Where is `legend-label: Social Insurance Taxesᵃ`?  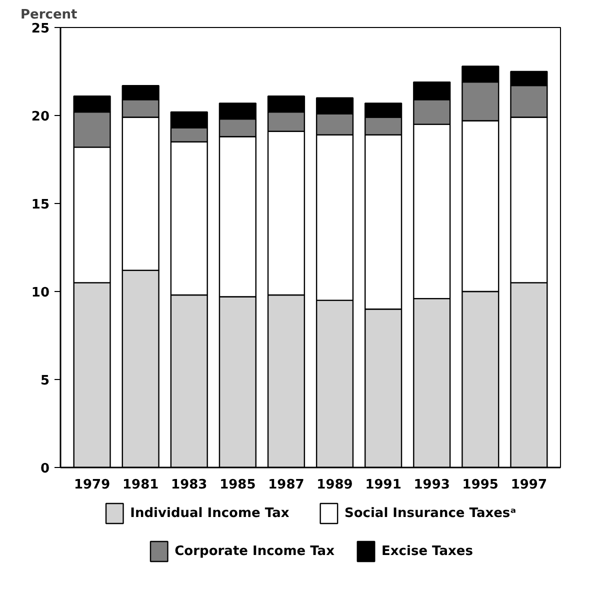 legend-label: Social Insurance Taxesᵃ is located at coordinates (430, 513).